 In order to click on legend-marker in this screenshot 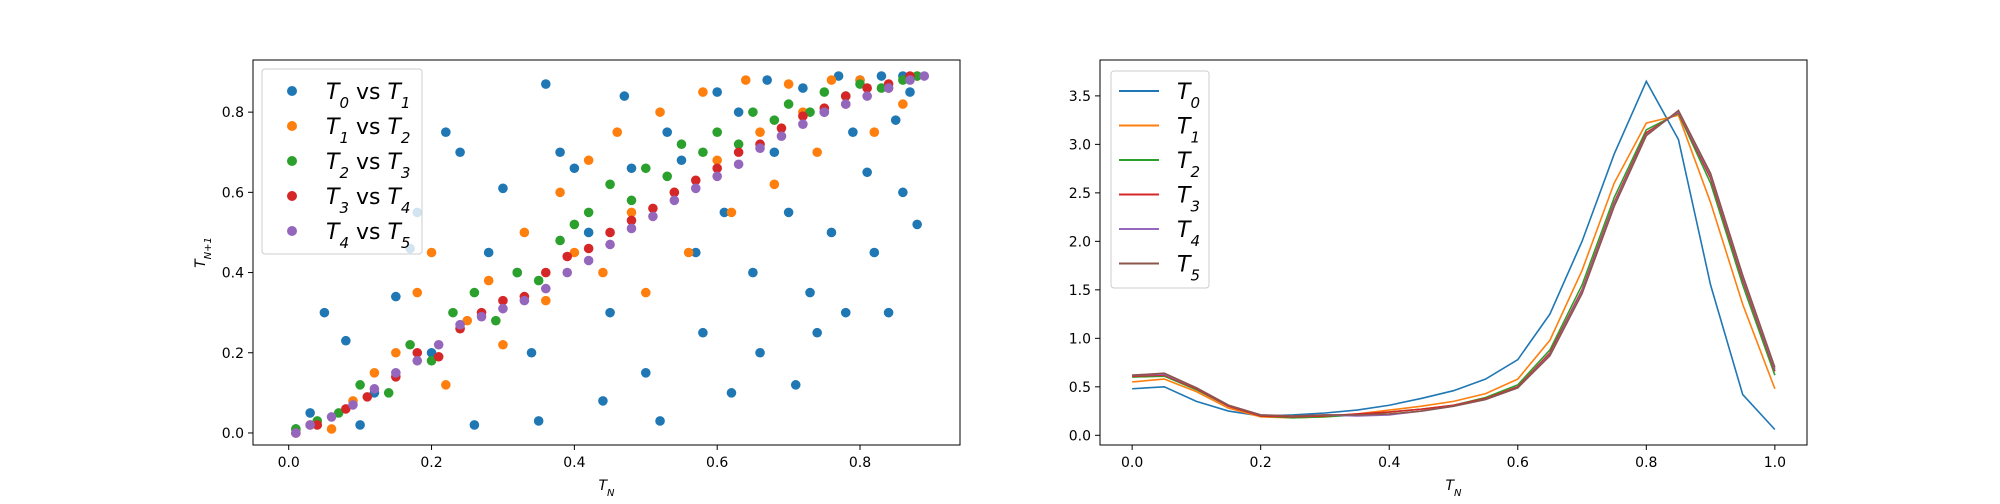, I will do `click(292, 161)`.